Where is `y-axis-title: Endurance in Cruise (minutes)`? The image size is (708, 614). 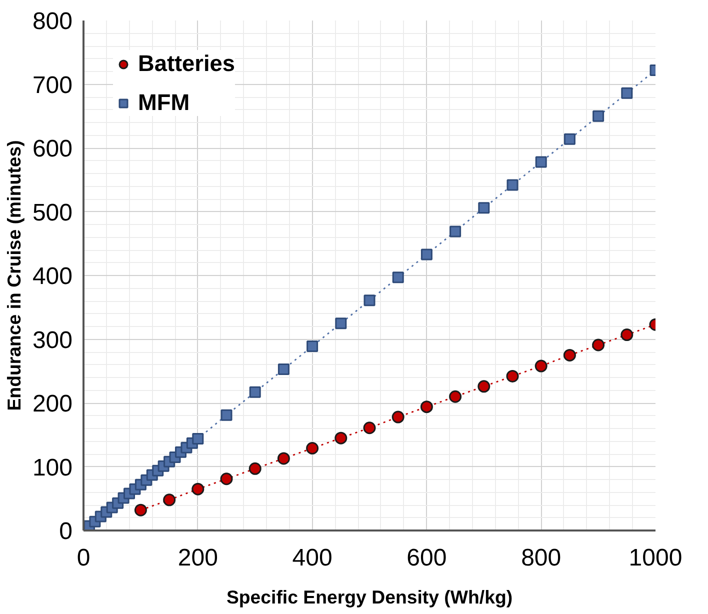
y-axis-title: Endurance in Cruise (minutes) is located at coordinates (13, 275).